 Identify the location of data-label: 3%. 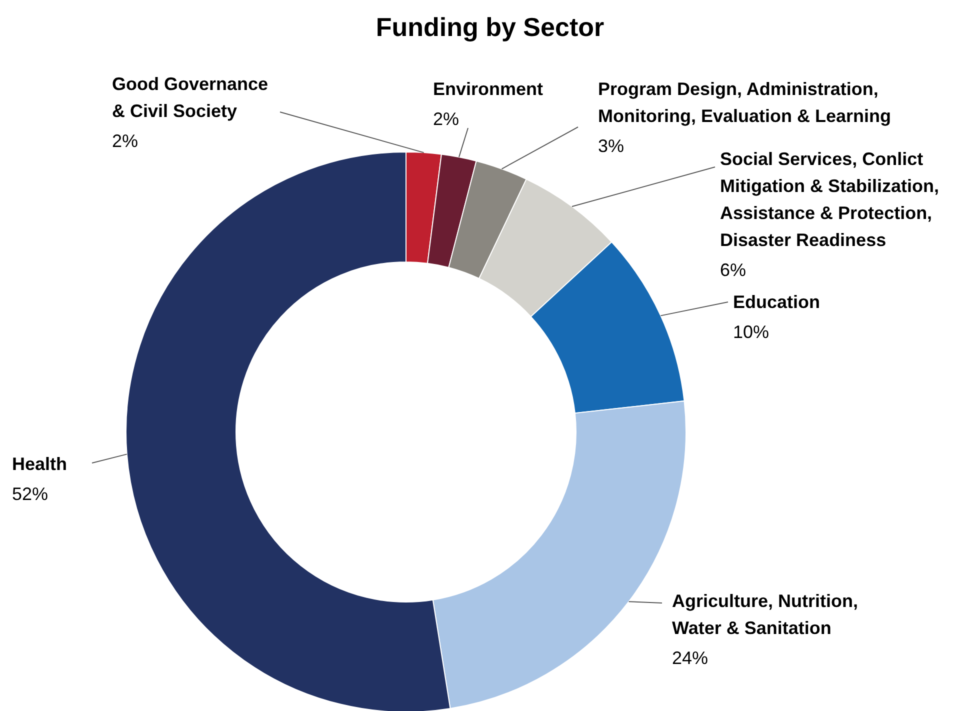
(611, 146).